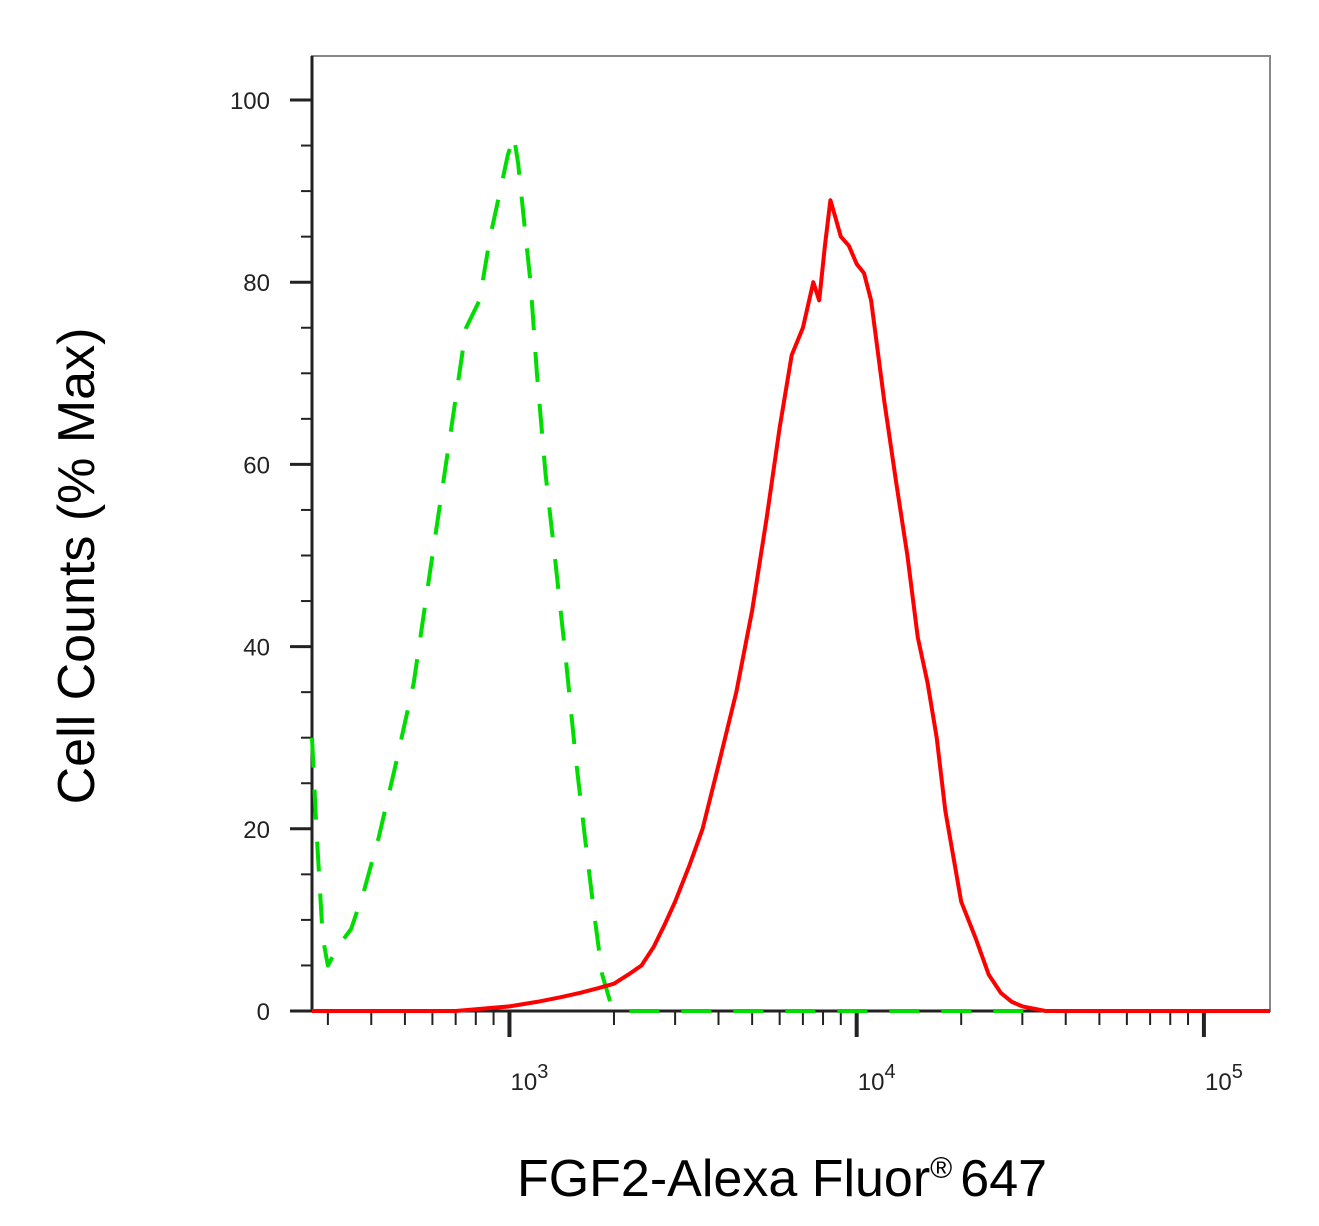 Image resolution: width=1319 pixels, height=1226 pixels. I want to click on x-axis-title: FGF2-Alexa Fluor® 647, so click(782, 1179).